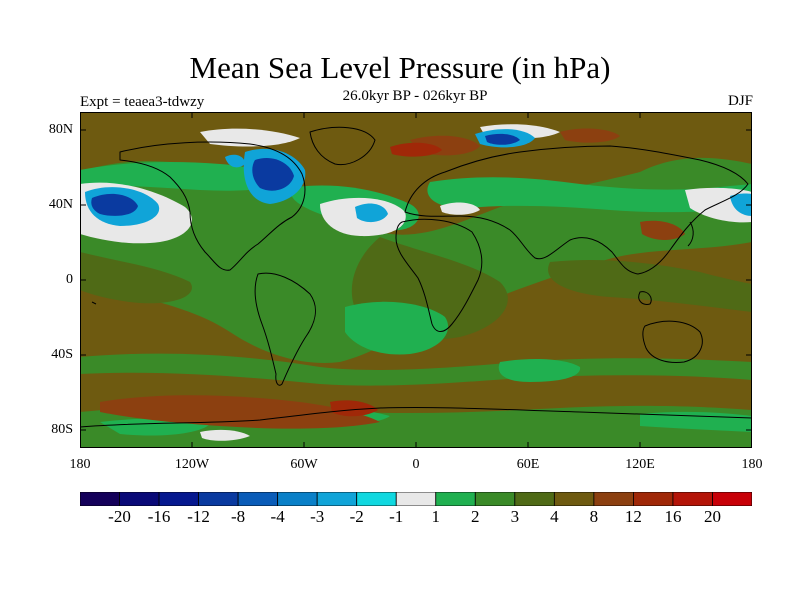  What do you see at coordinates (119, 516) in the screenshot?
I see `colorbar-label: -20` at bounding box center [119, 516].